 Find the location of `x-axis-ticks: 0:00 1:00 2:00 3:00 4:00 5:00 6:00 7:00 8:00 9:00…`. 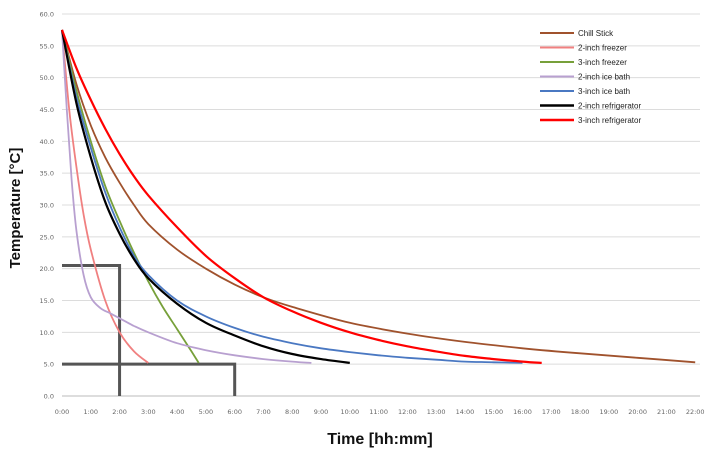

x-axis-ticks: 0:00 1:00 2:00 3:00 4:00 5:00 6:00 7:00 8:00 9:00… is located at coordinates (380, 412).